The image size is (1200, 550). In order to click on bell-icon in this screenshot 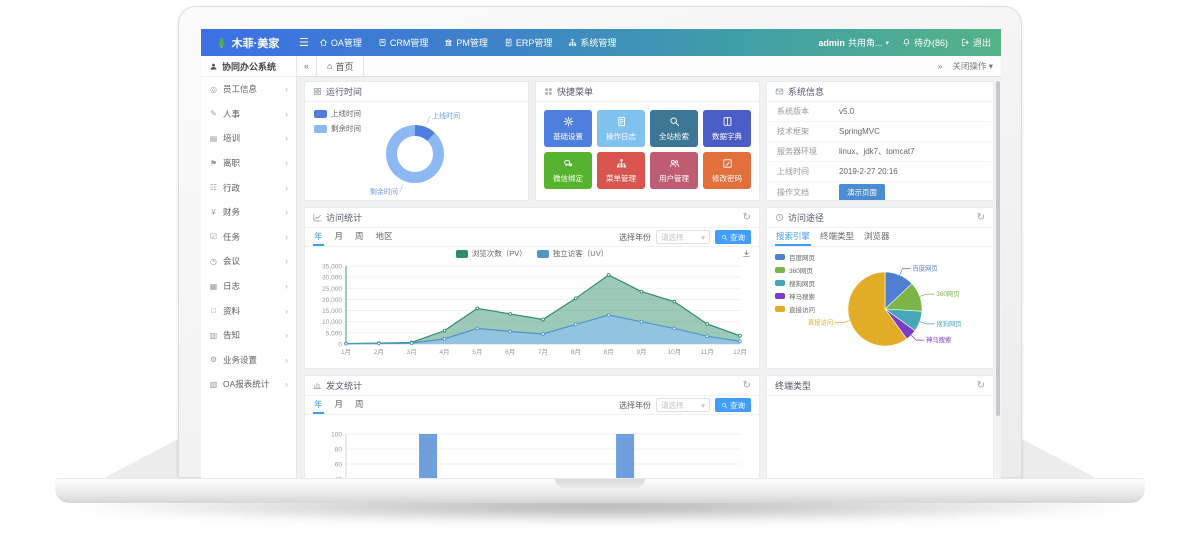, I will do `click(906, 42)`.